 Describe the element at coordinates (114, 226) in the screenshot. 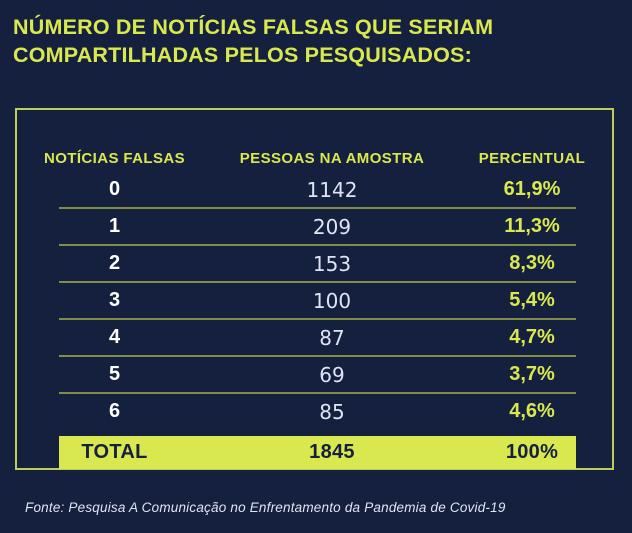

I see `cell-noticias-falsas: 1` at that location.